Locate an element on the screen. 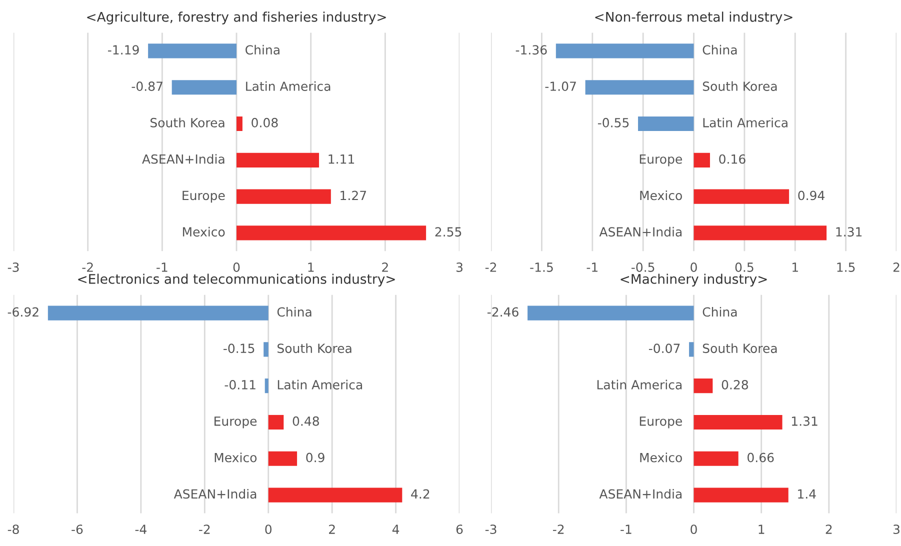 The image size is (901, 546). data-label: -0.07 is located at coordinates (664, 349).